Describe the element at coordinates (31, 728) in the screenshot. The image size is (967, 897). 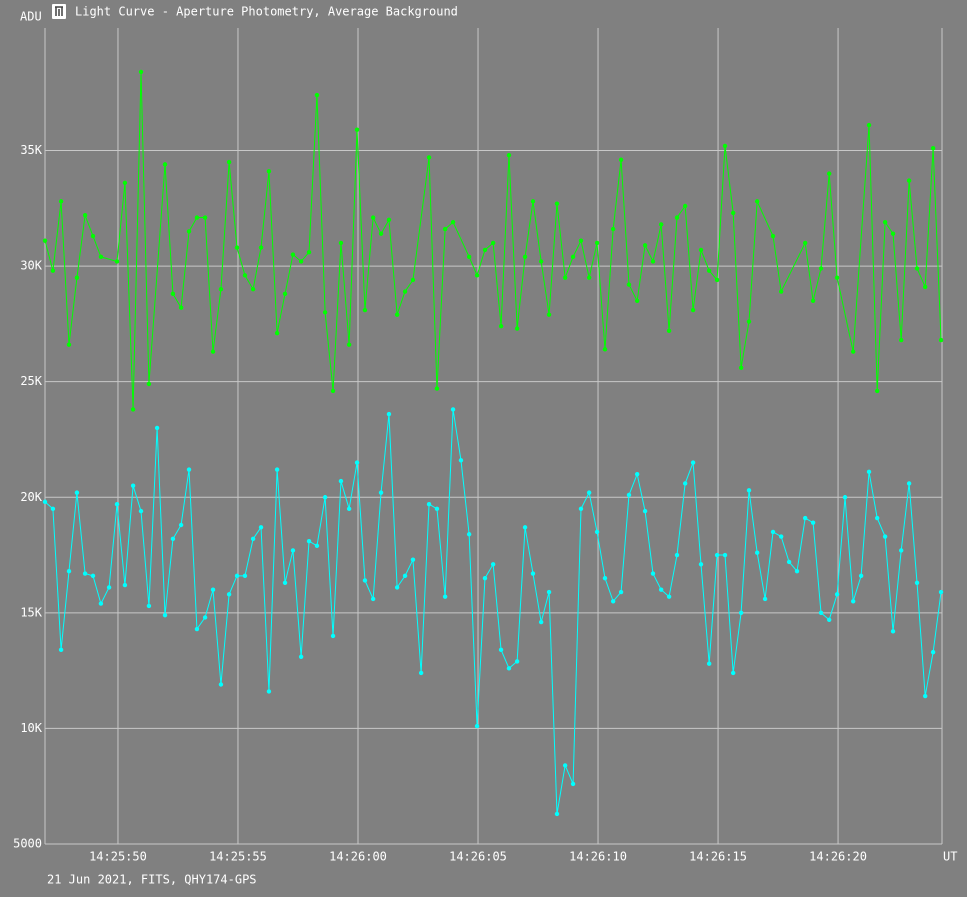
I see `y-tick-label: 10K` at that location.